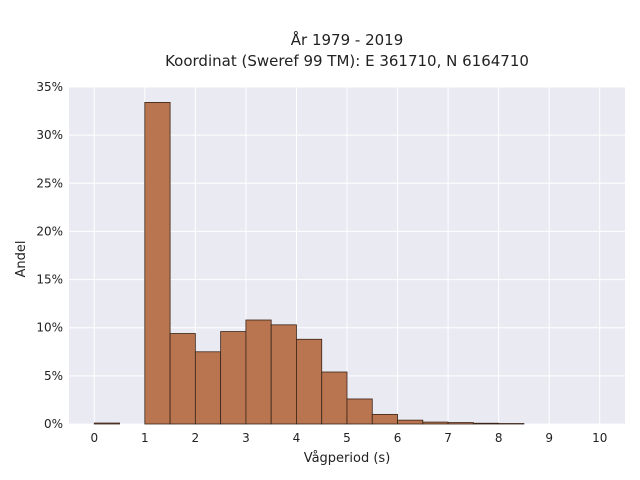 The height and width of the screenshot is (480, 640). I want to click on x-tick-label-2: 2, so click(196, 438).